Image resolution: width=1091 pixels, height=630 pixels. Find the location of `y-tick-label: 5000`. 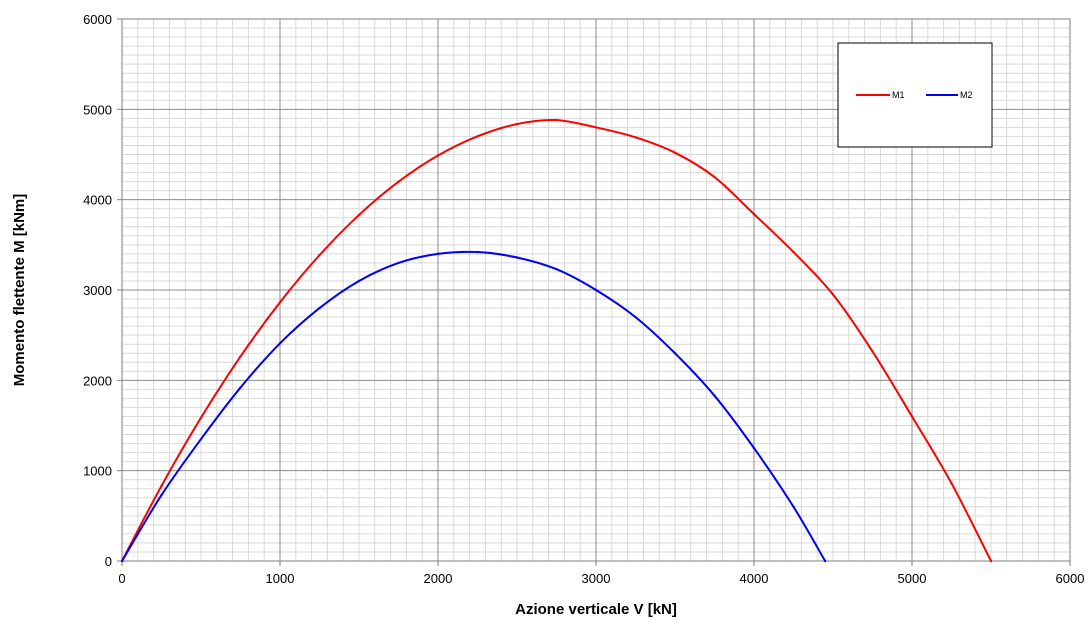

y-tick-label: 5000 is located at coordinates (97, 109).